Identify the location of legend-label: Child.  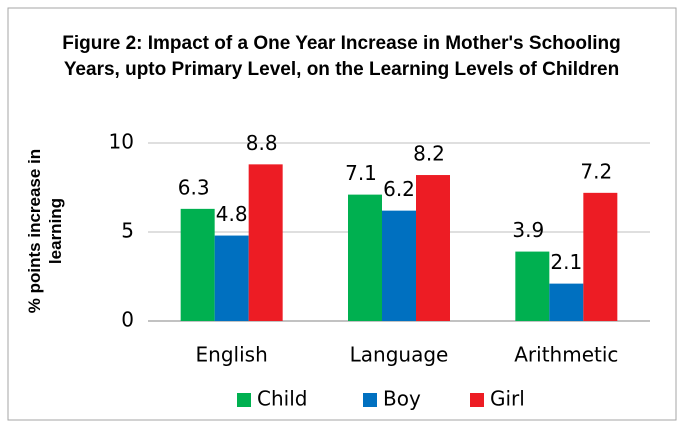
(282, 399).